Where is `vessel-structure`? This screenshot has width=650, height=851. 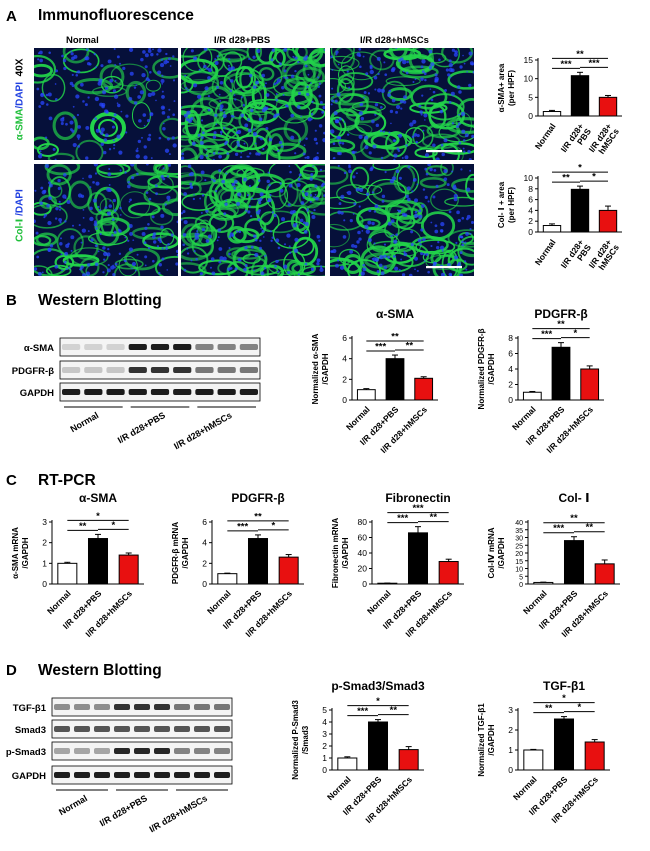
vessel-structure is located at coordinates (108, 128).